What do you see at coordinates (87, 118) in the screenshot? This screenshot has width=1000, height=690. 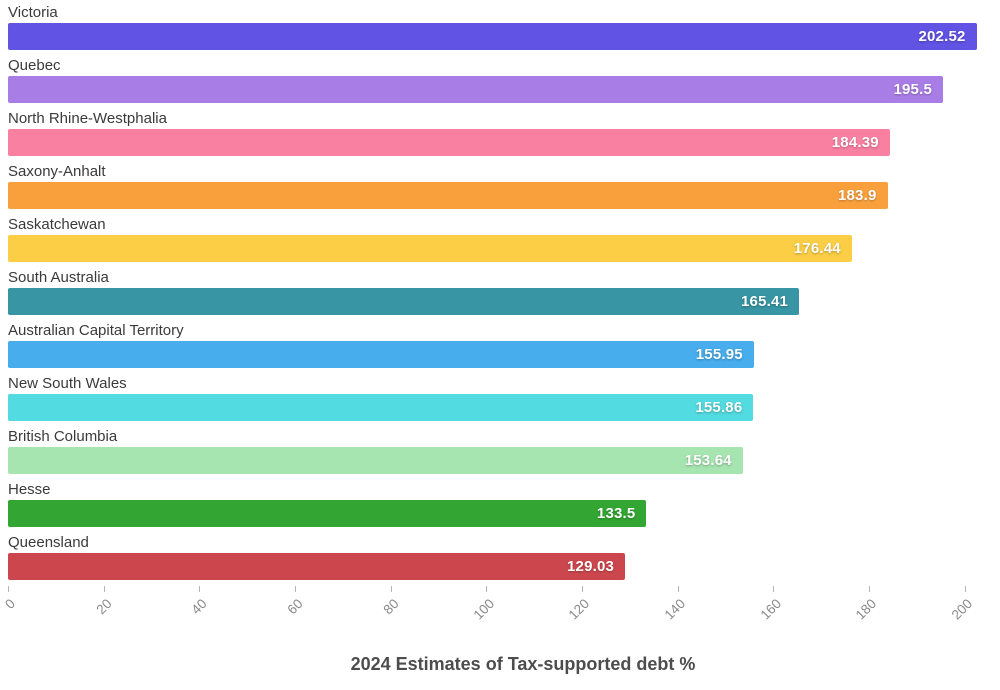 I see `category-label: North Rhine-Westphalia` at bounding box center [87, 118].